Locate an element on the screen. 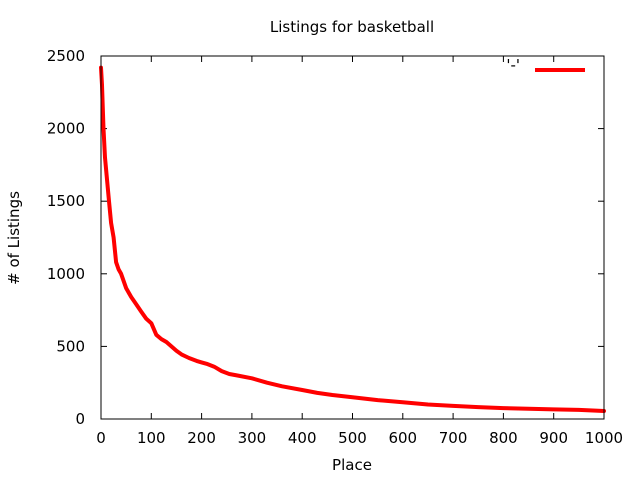  x-tick-label: 1000 is located at coordinates (604, 438).